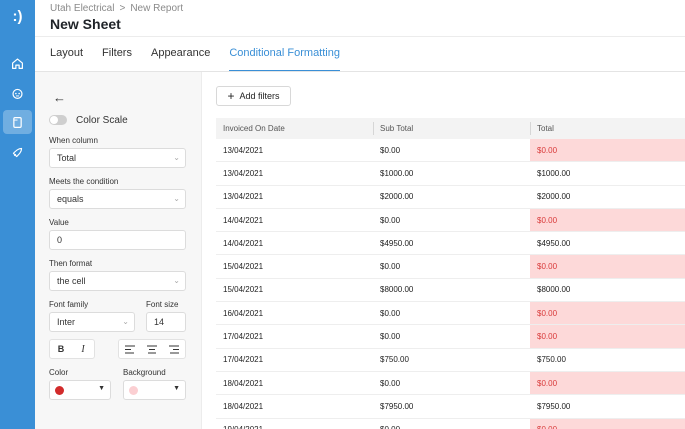 The width and height of the screenshot is (685, 429). Describe the element at coordinates (73, 140) in the screenshot. I see `when-column-label: When column` at that location.